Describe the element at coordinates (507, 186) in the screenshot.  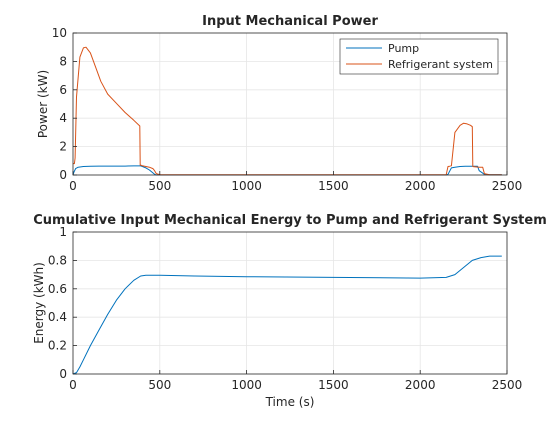
I see `power-x-tick-label: 2500` at that location.